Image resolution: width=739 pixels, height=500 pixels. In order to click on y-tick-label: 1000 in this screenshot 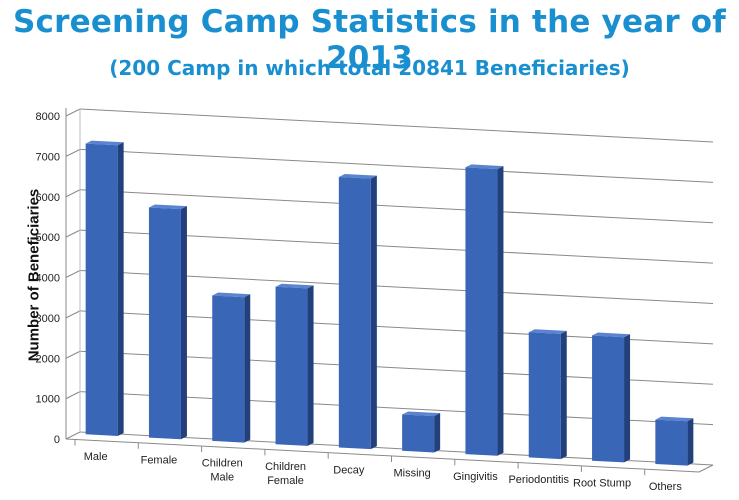, I will do `click(48, 400)`.